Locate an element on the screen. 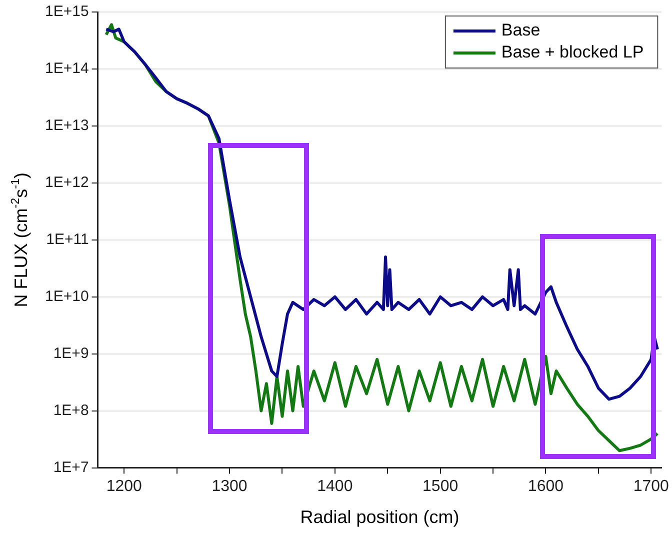 This screenshot has width=672, height=533. y-axis-title: N FLUX (cm-2s-1) is located at coordinates (19, 240).